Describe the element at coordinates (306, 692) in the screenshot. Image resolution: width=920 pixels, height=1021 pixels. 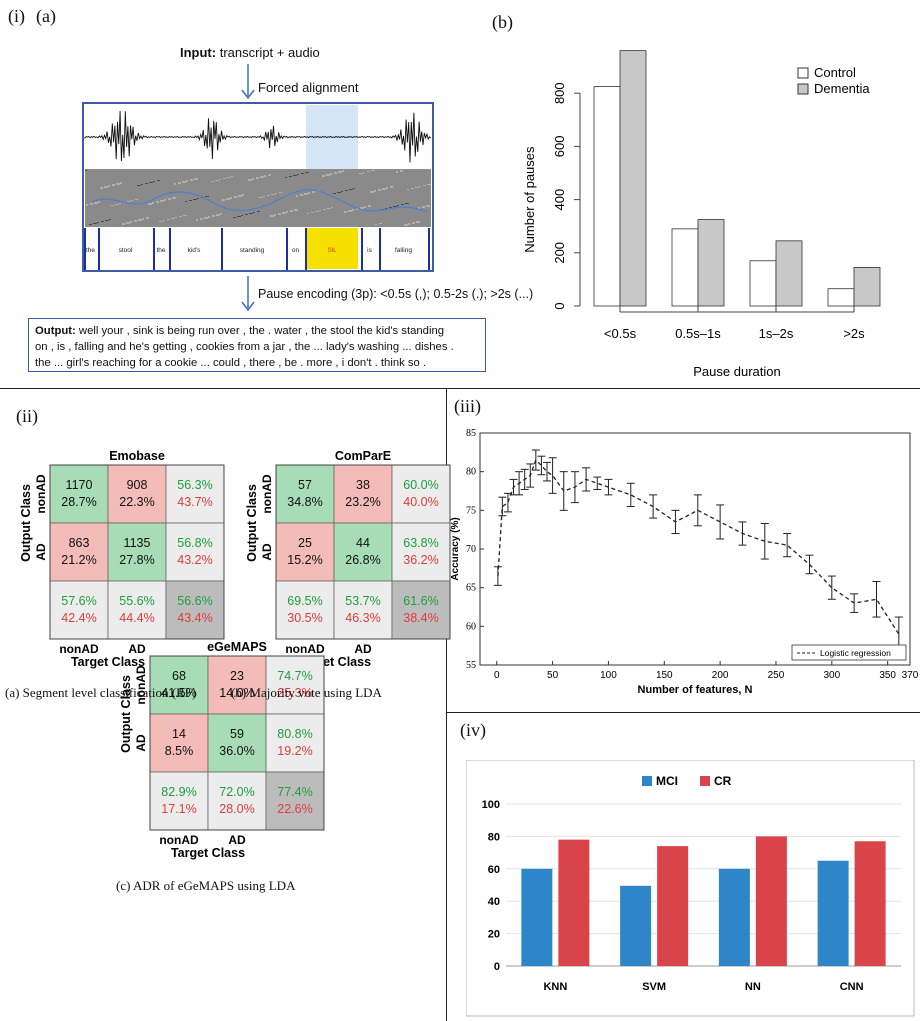
I see `caption-b: (b) Majority vote using LDA` at that location.